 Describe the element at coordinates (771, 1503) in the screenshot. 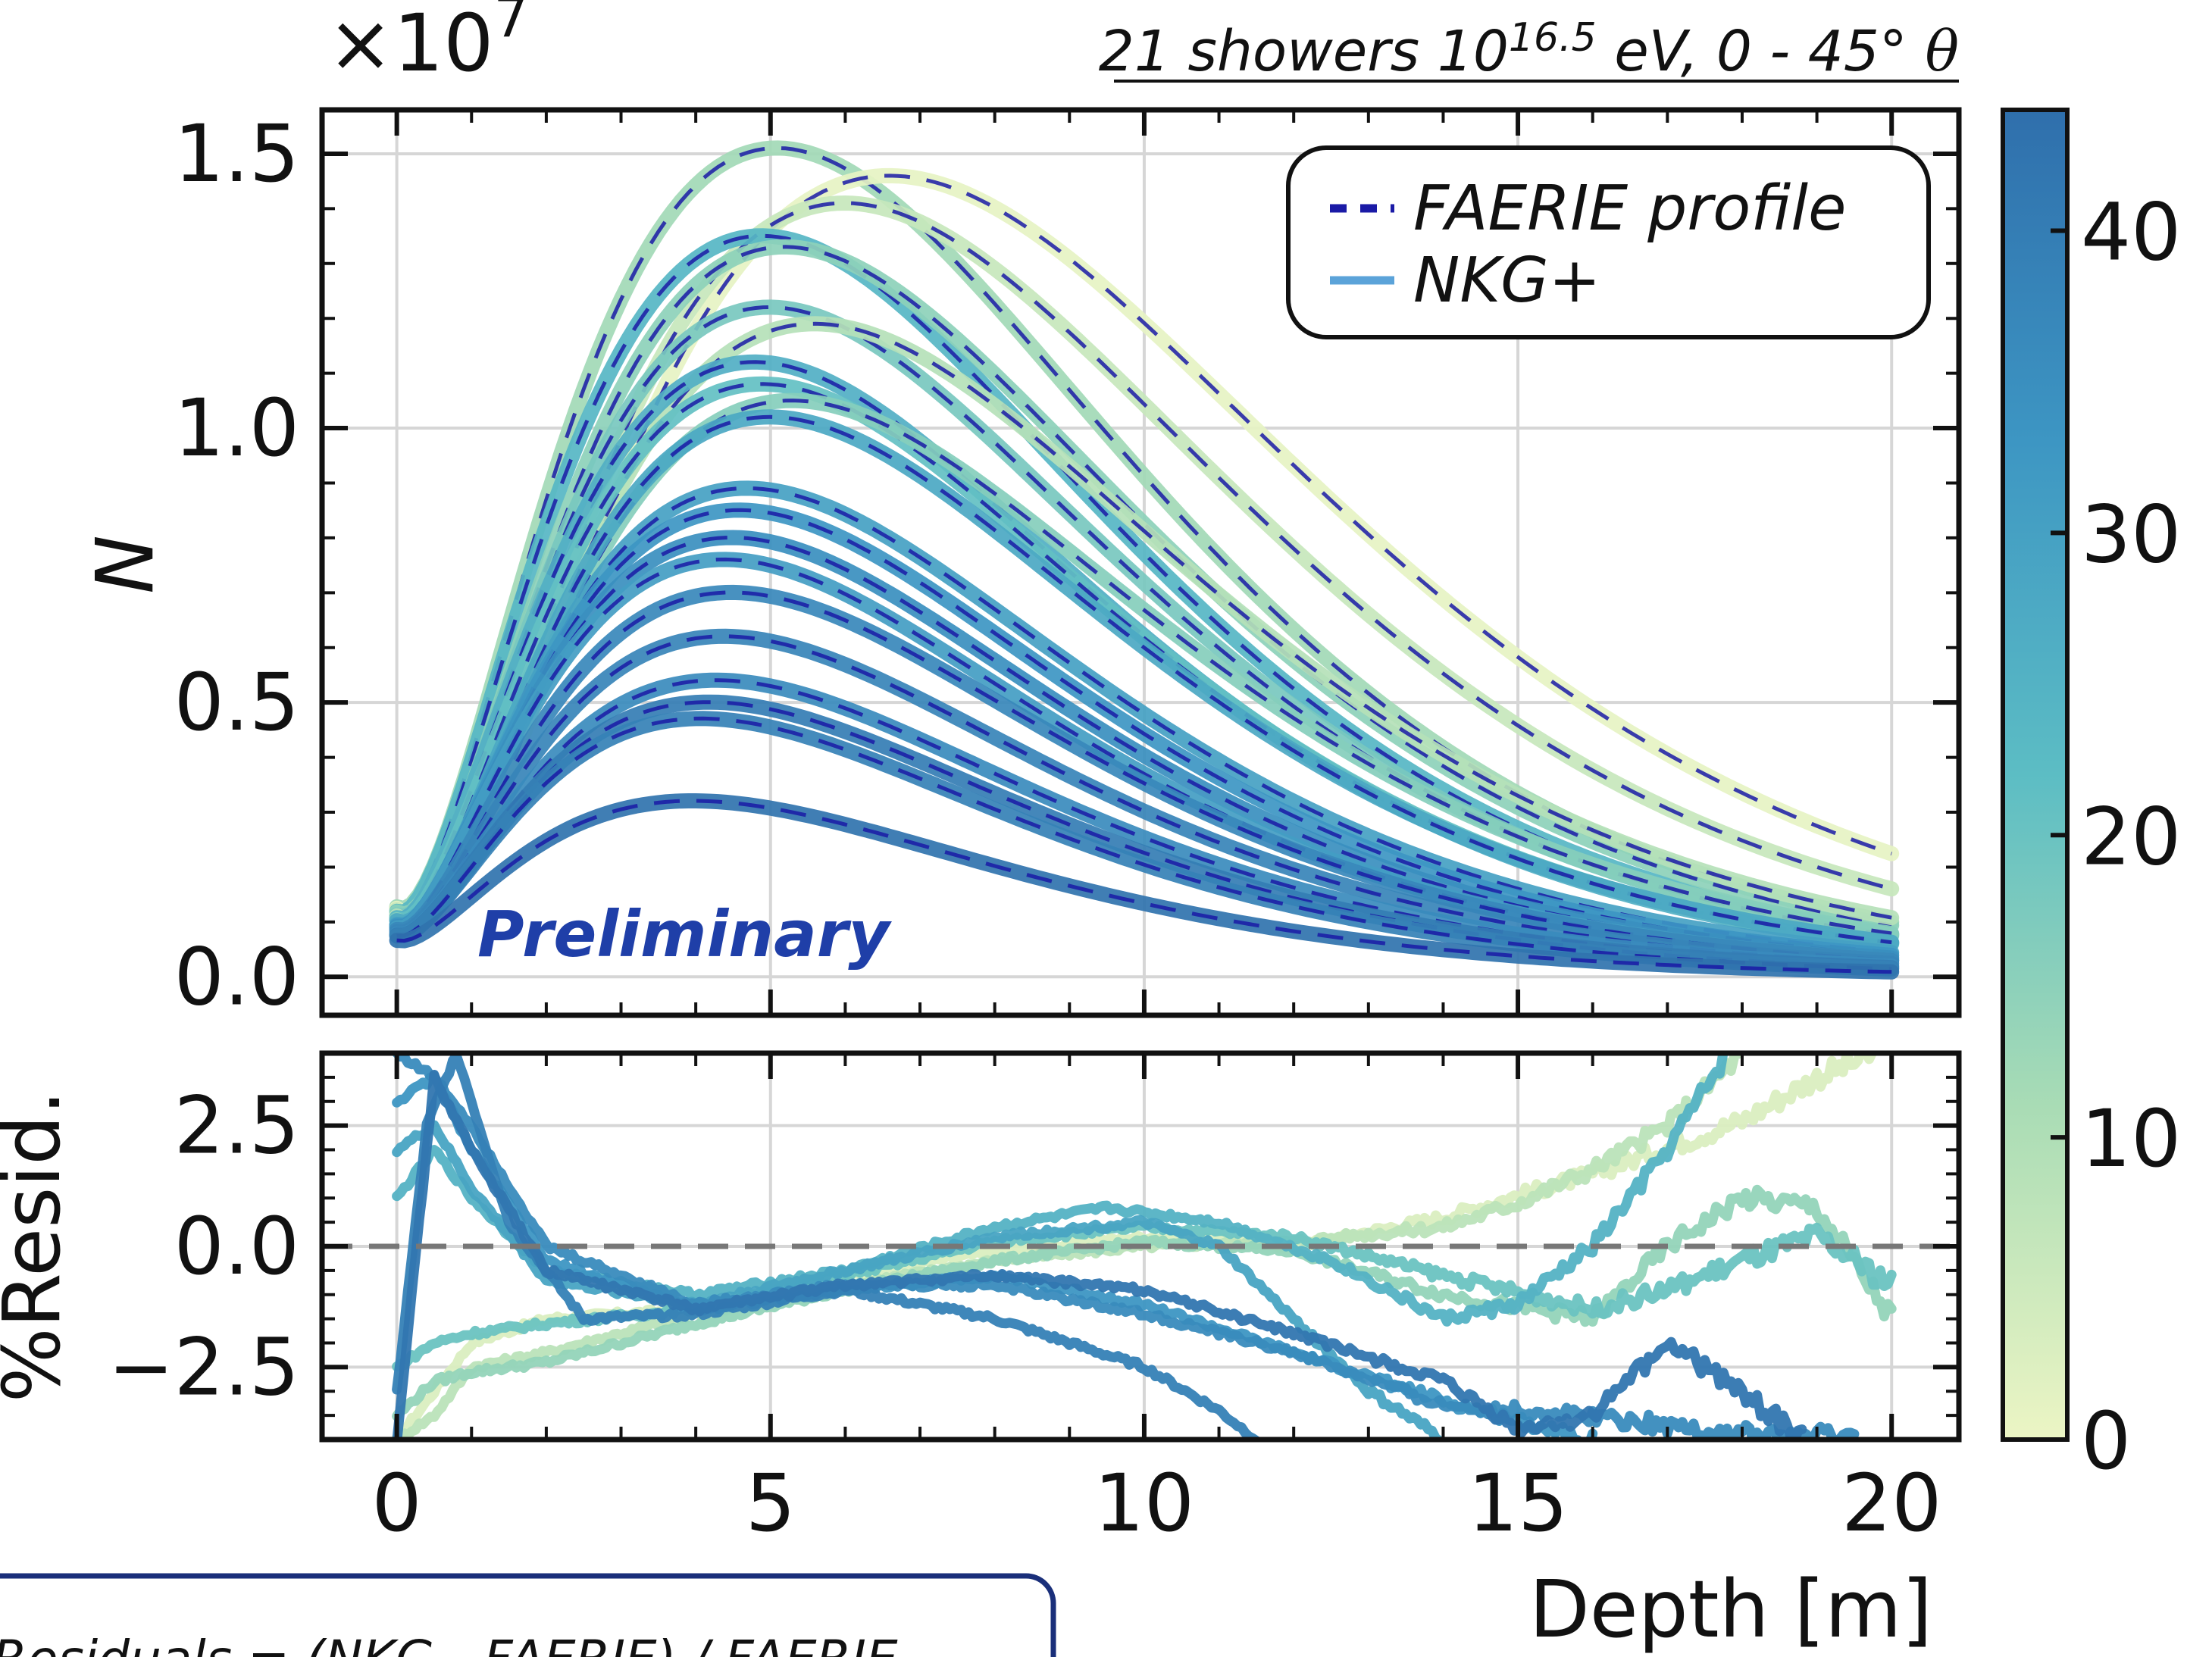

I see `xtick-label-1: 5` at that location.